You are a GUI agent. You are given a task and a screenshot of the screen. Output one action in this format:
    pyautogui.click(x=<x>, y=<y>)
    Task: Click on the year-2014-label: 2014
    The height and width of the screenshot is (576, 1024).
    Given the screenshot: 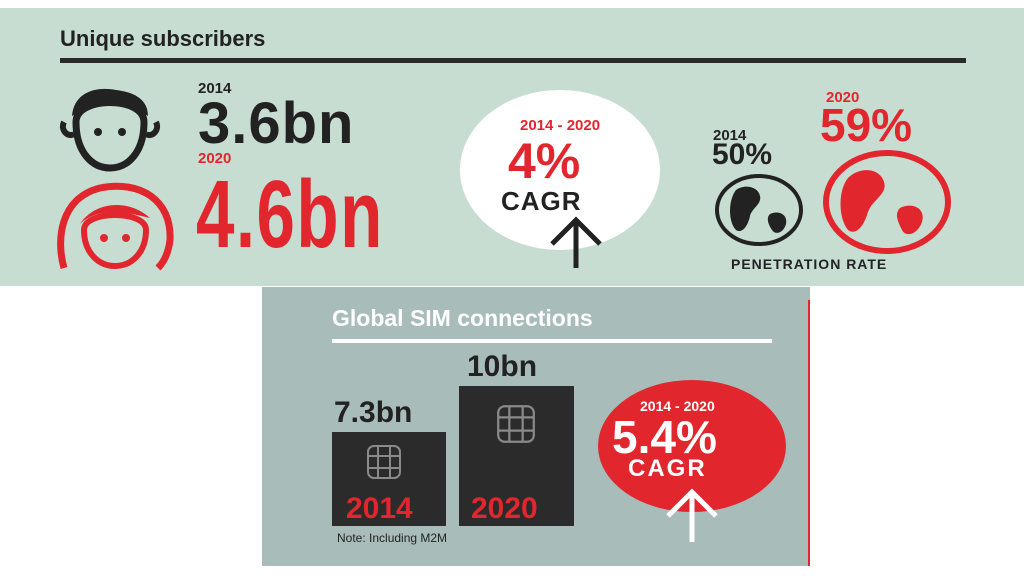 What is the action you would take?
    pyautogui.click(x=215, y=88)
    